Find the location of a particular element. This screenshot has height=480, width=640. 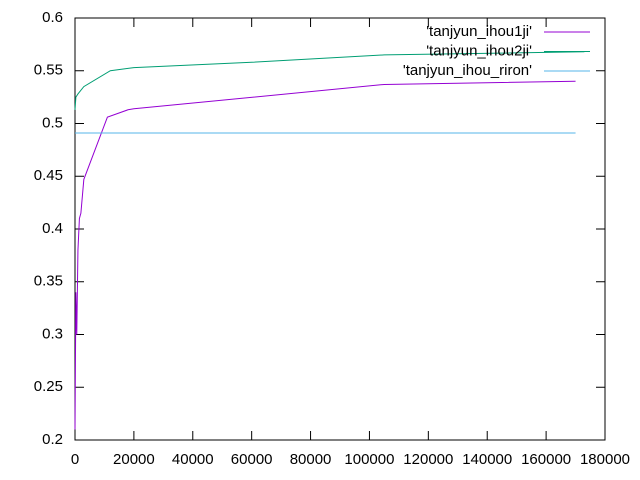

x-tick-label: 160000 is located at coordinates (546, 459).